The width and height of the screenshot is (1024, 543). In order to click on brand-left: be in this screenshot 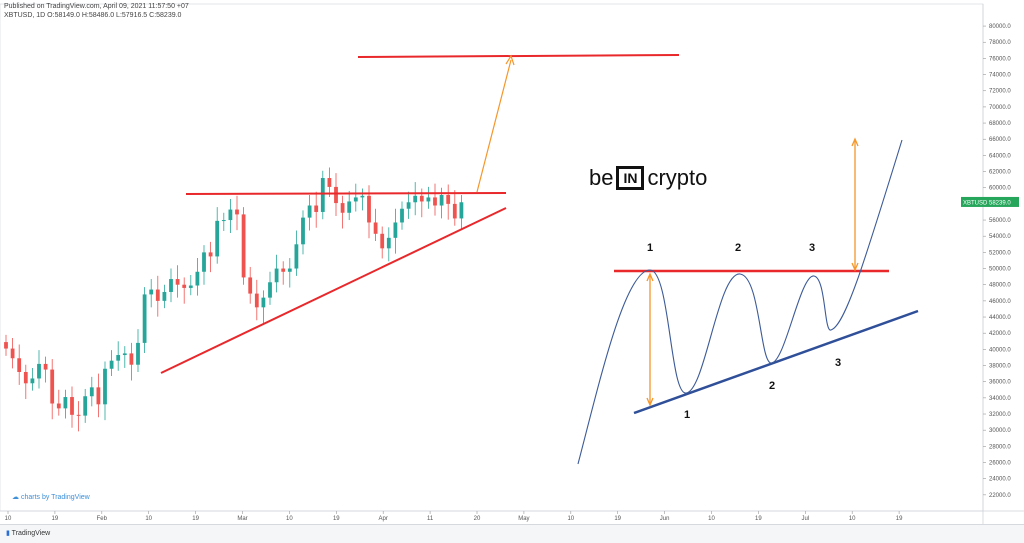, I will do `click(601, 177)`.